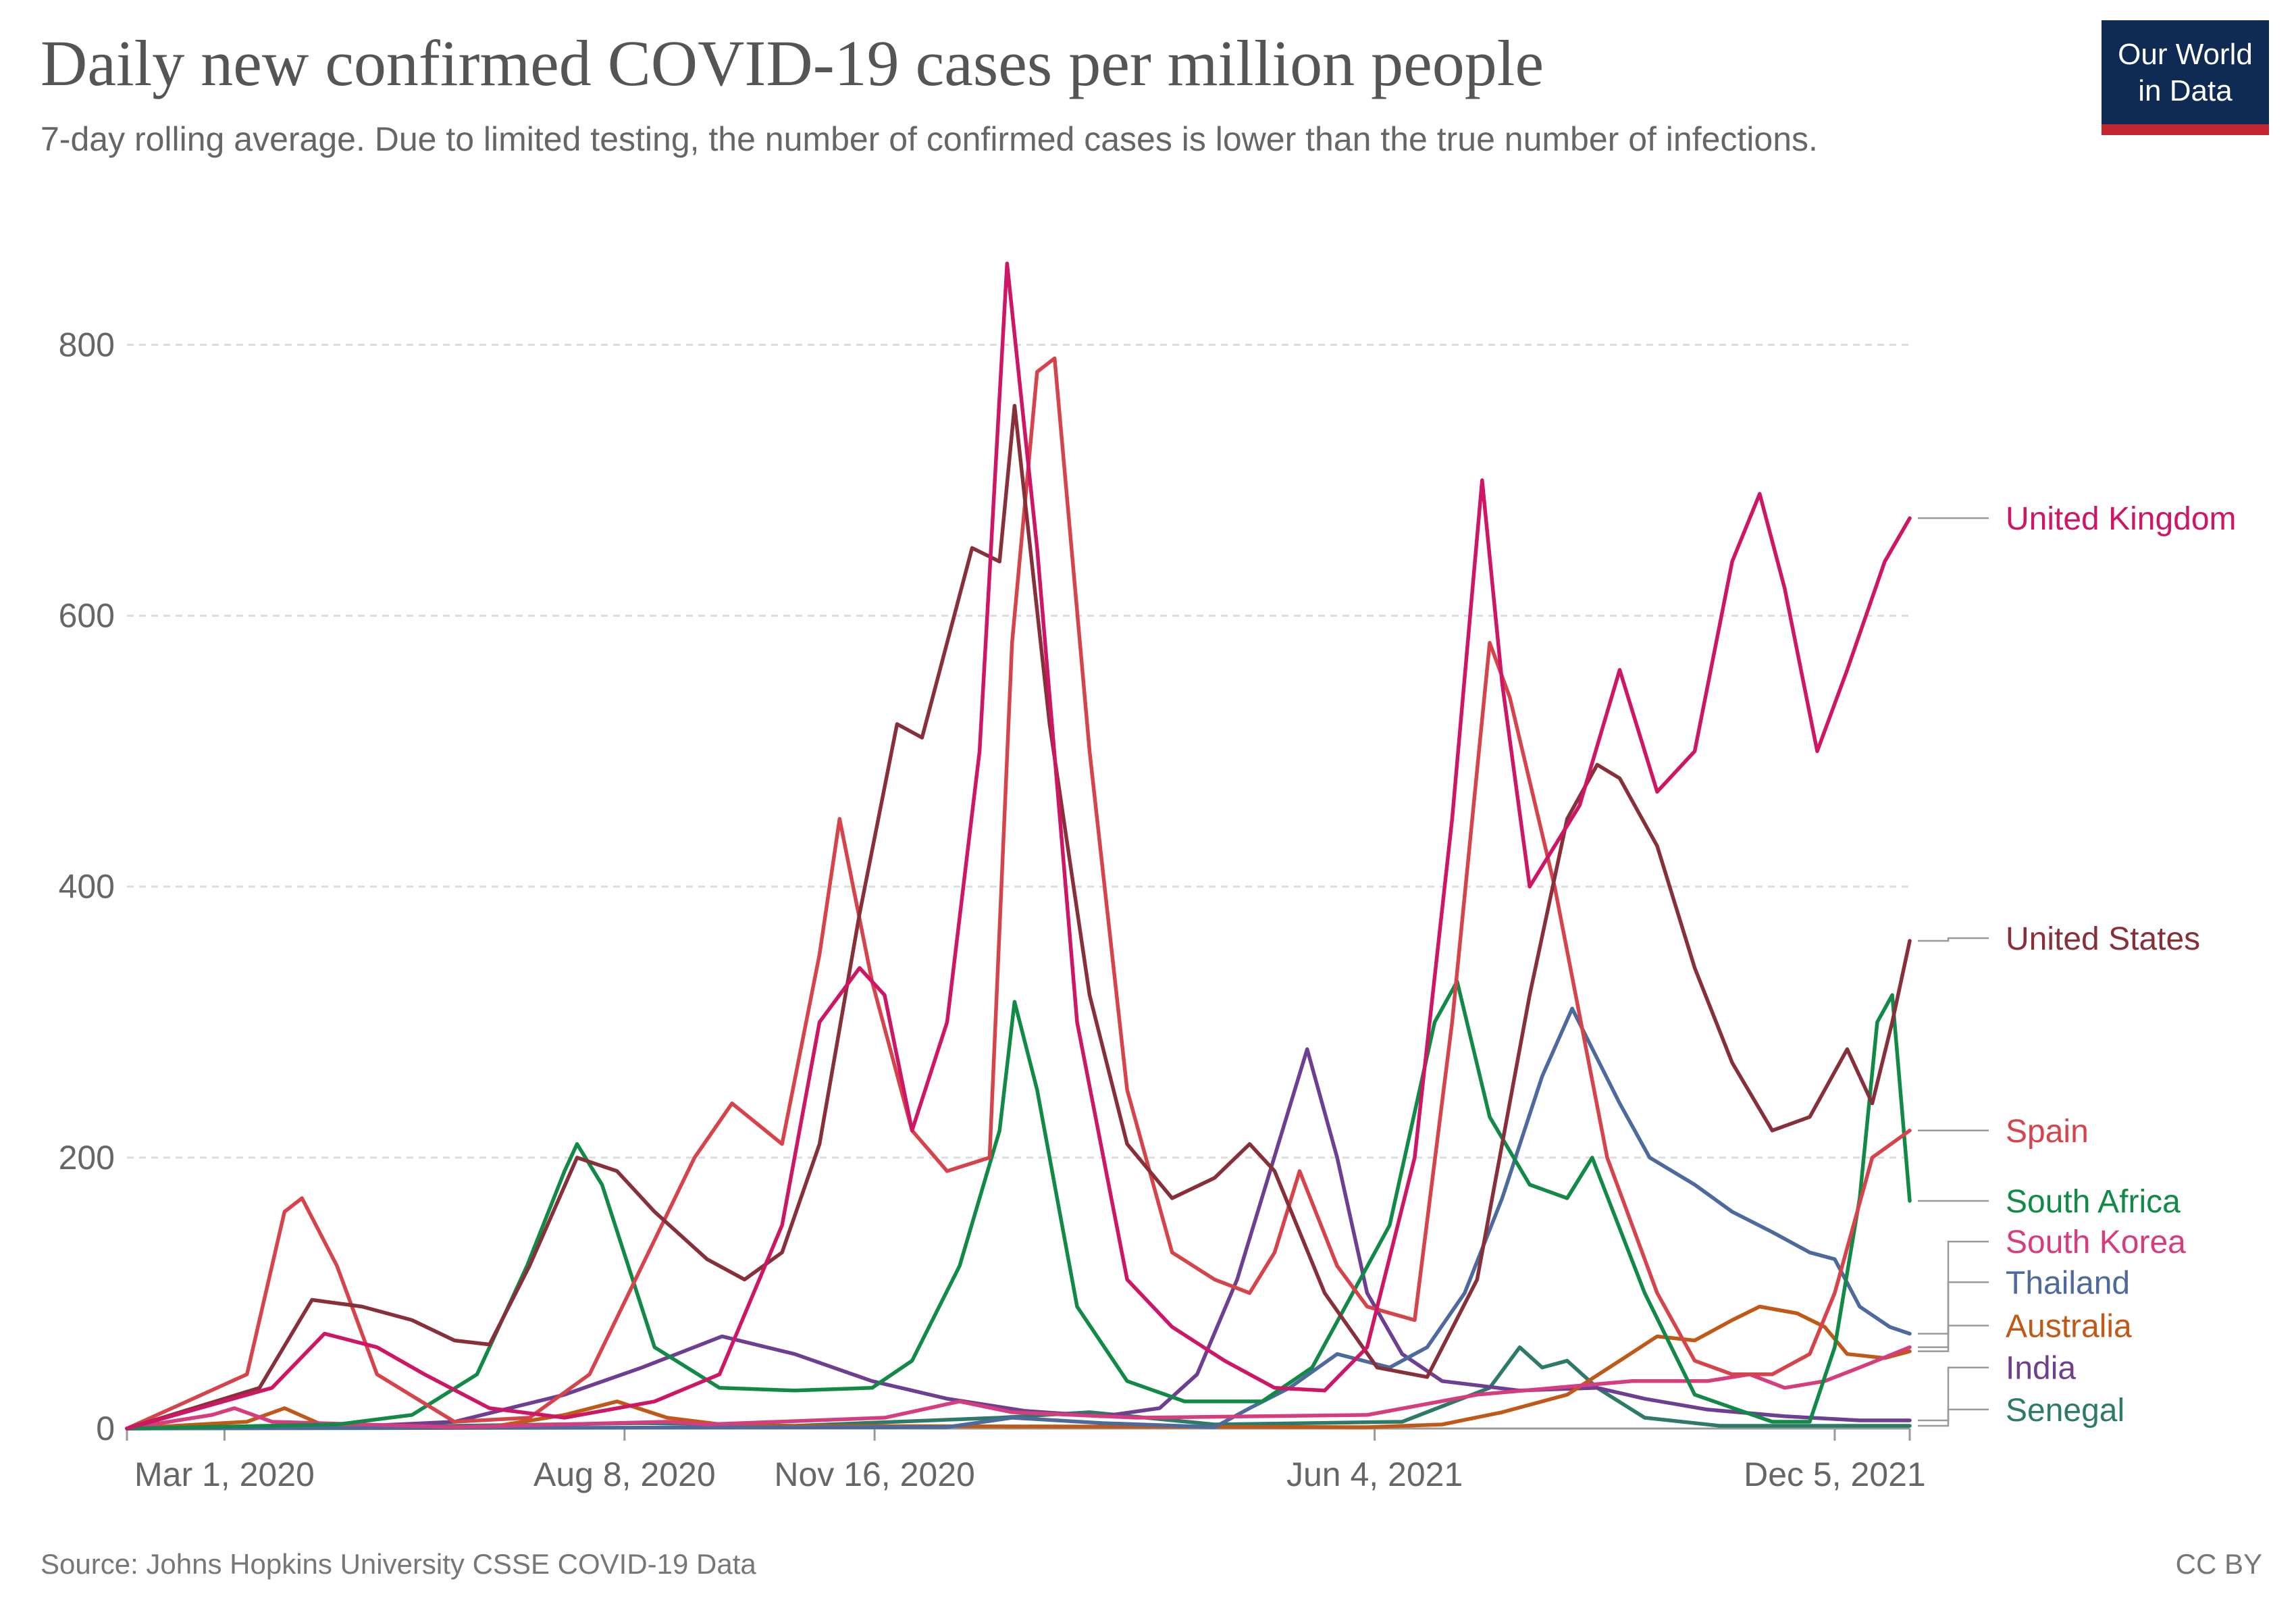  Describe the element at coordinates (1374, 1474) in the screenshot. I see `x-tick-label: Jun 4, 2021` at that location.